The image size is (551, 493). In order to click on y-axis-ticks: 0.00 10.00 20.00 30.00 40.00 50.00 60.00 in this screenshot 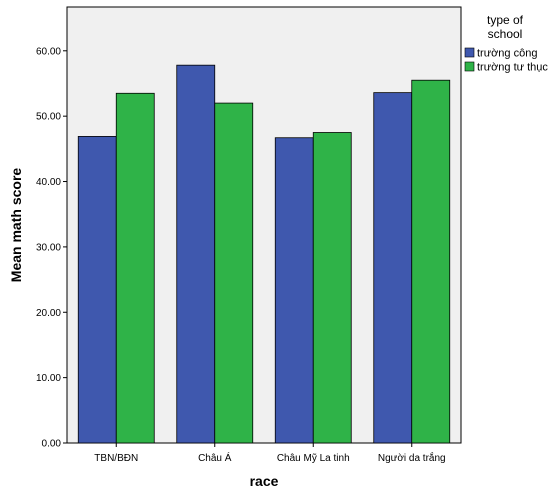, I will do `click(51, 248)`.